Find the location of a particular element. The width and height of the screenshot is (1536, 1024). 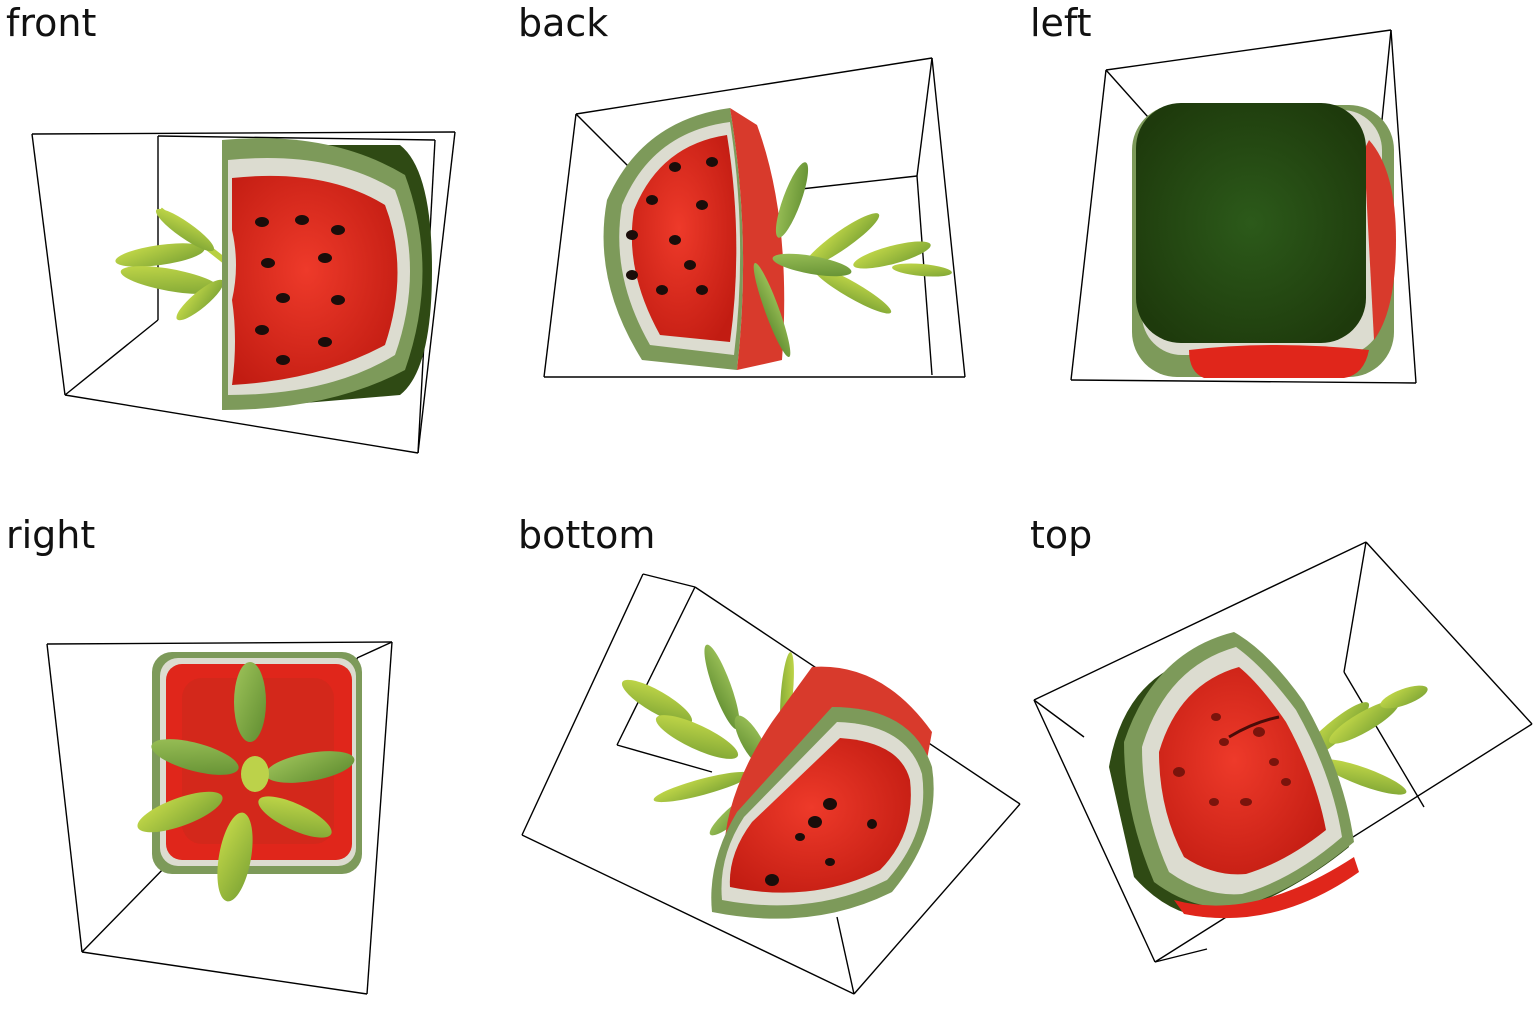

top-render is located at coordinates (1283, 752).